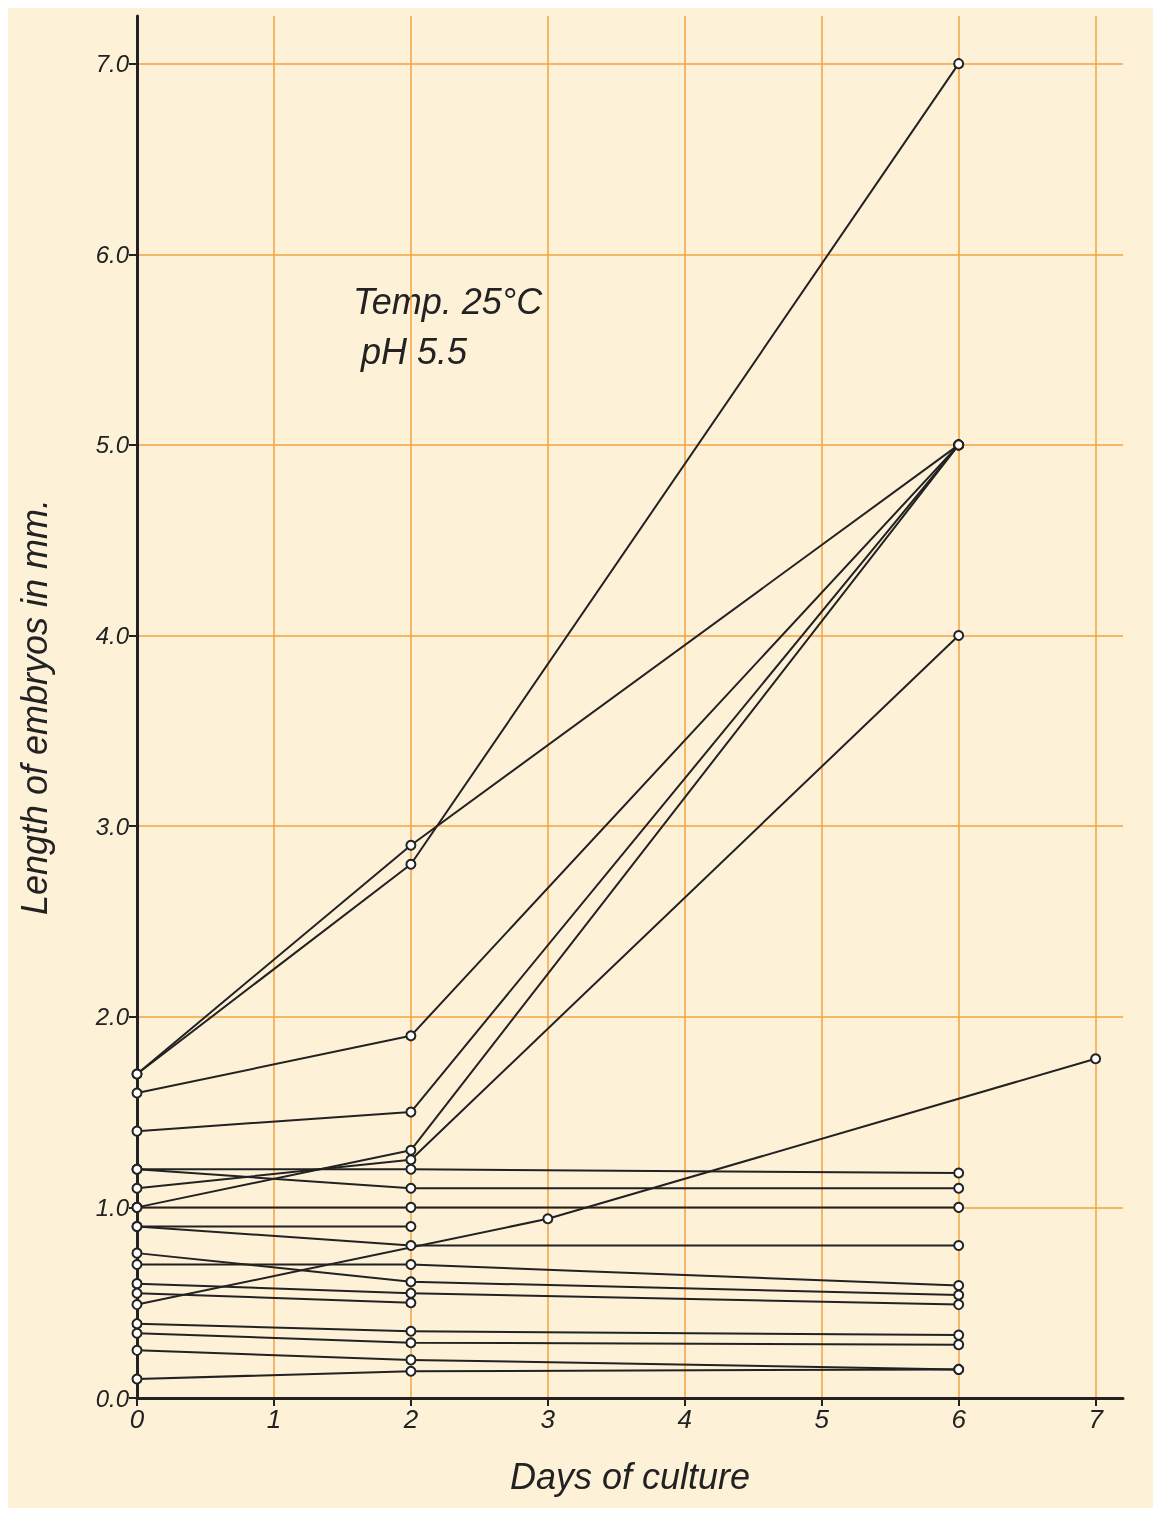 The width and height of the screenshot is (1161, 1521). Describe the element at coordinates (414, 351) in the screenshot. I see `annotation: pH 5.5` at that location.